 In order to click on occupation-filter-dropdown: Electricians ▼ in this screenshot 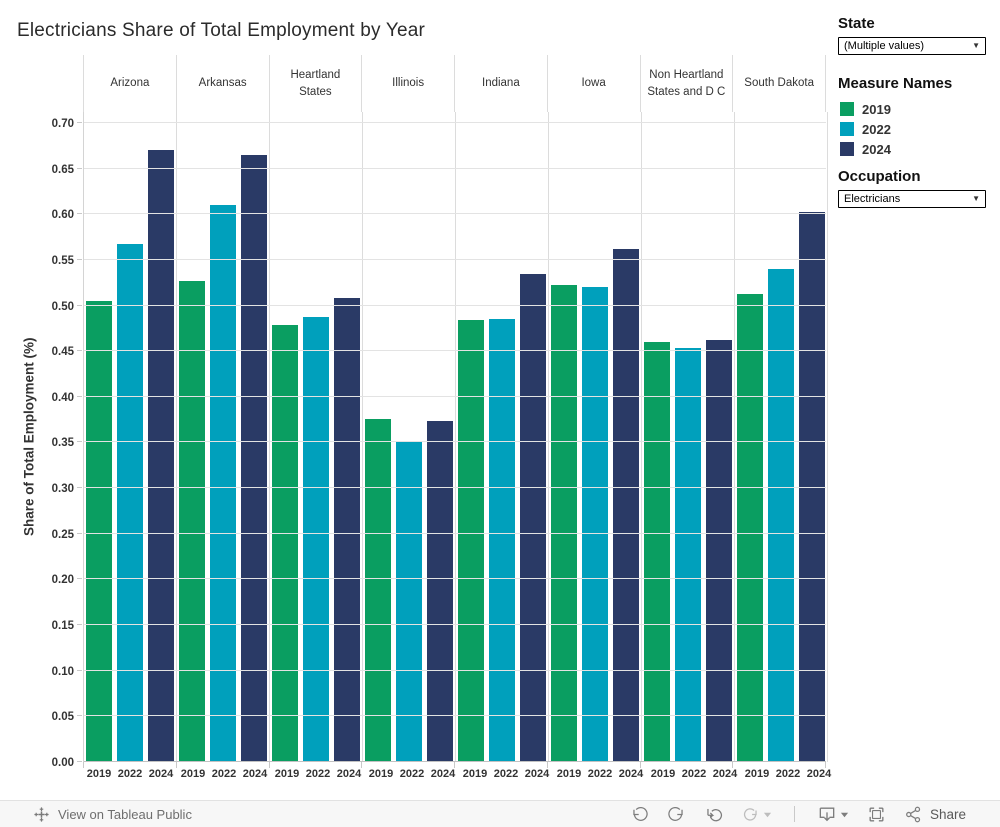, I will do `click(912, 199)`.